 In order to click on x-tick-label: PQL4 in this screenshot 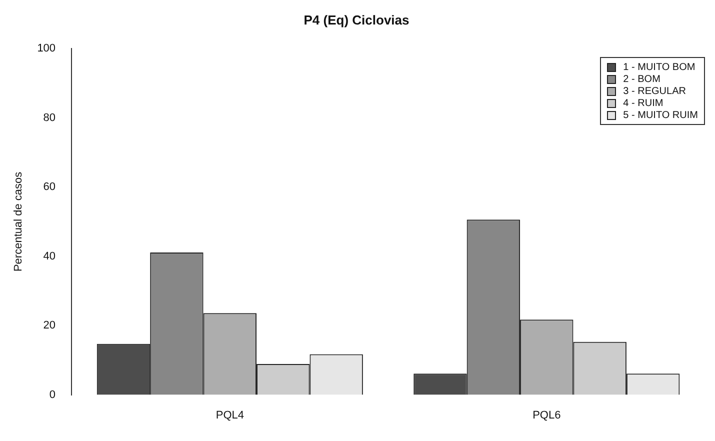, I will do `click(230, 415)`.